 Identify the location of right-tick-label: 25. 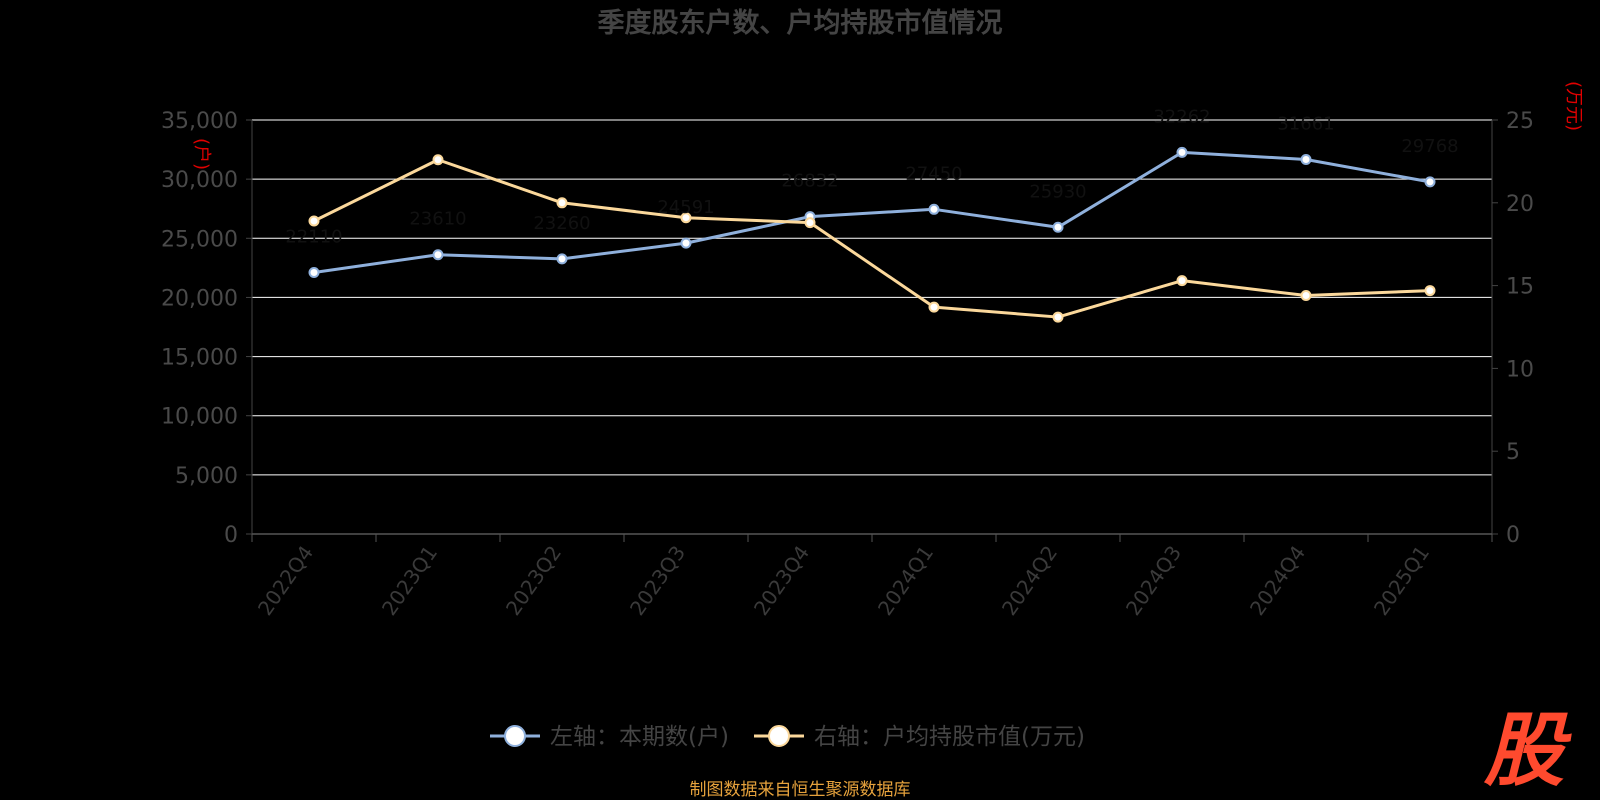
(1520, 121).